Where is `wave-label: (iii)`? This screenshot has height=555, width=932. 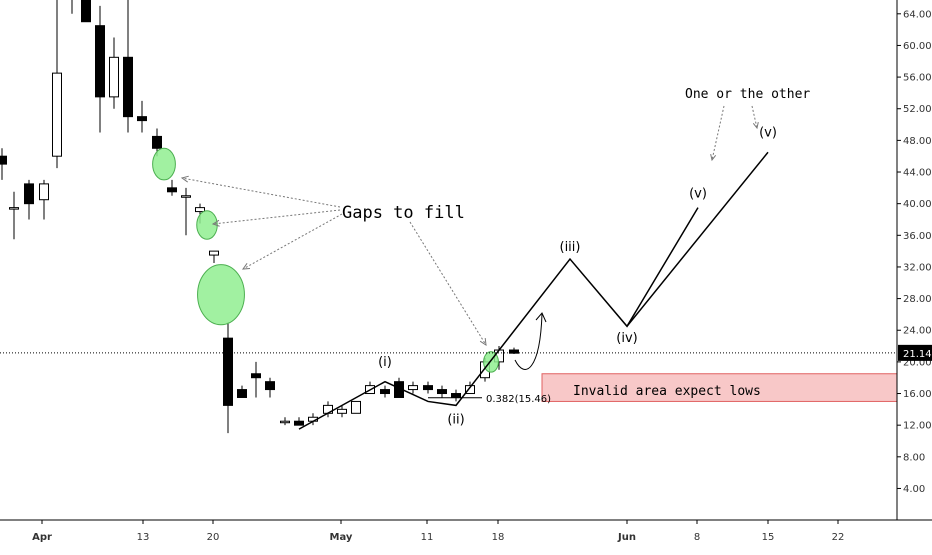
wave-label: (iii) is located at coordinates (570, 247).